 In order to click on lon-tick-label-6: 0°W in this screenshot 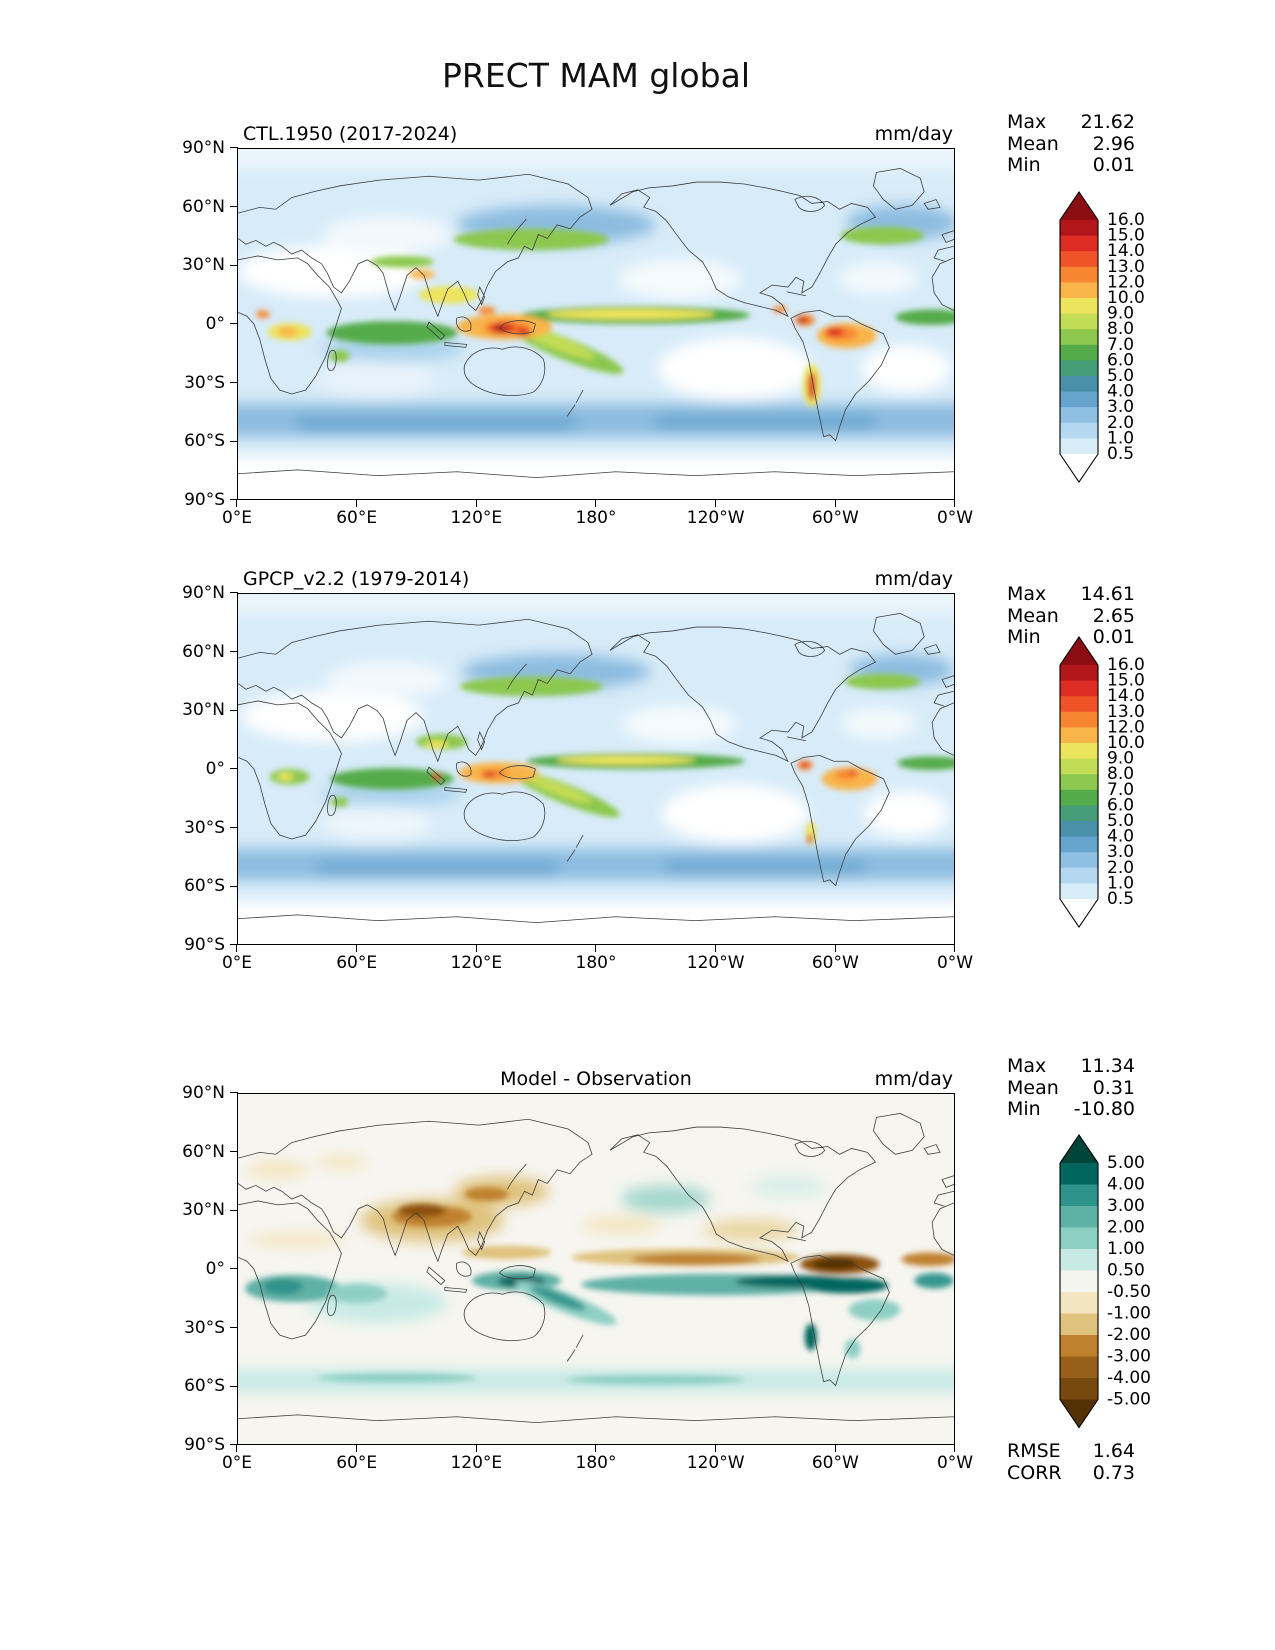, I will do `click(955, 963)`.